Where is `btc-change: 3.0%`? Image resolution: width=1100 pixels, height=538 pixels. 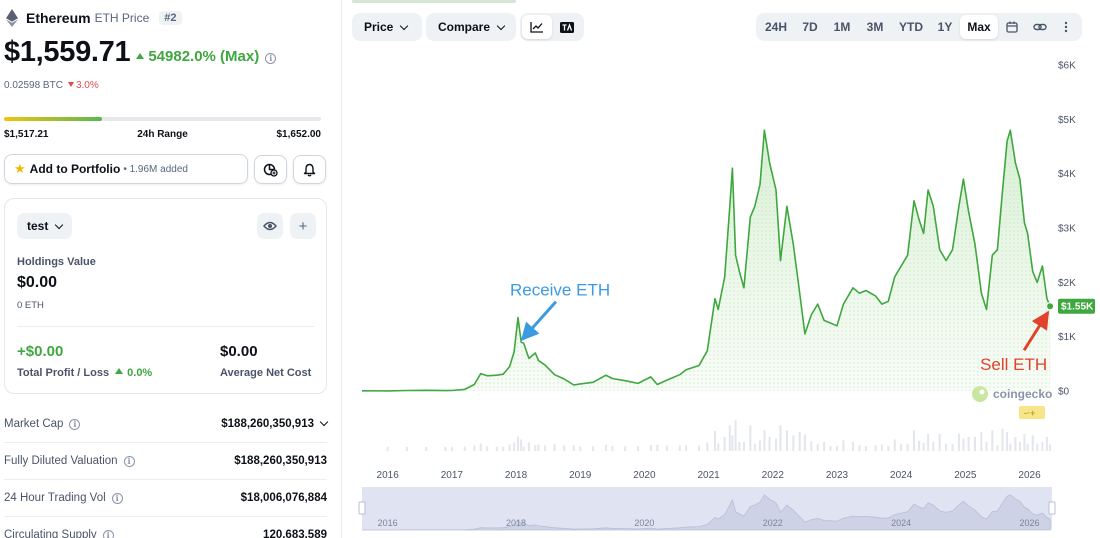
btc-change: 3.0% is located at coordinates (83, 85).